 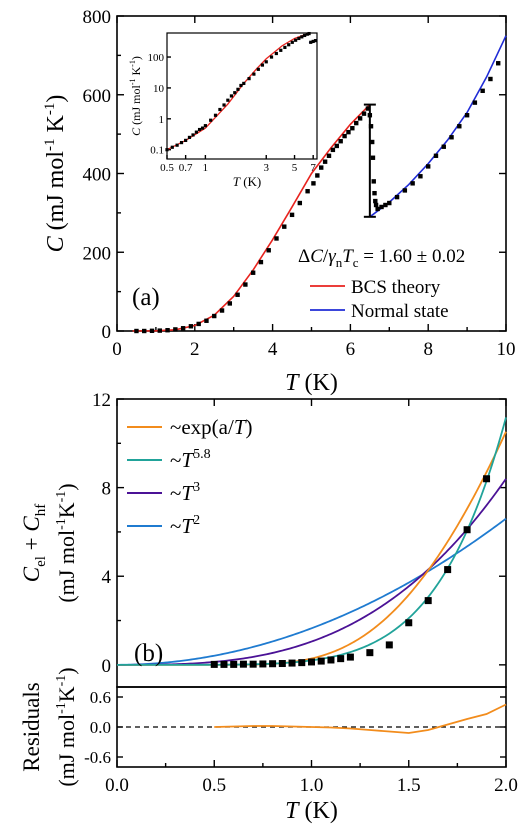 What do you see at coordinates (273, 349) in the screenshot?
I see `x-tick-label: 4` at bounding box center [273, 349].